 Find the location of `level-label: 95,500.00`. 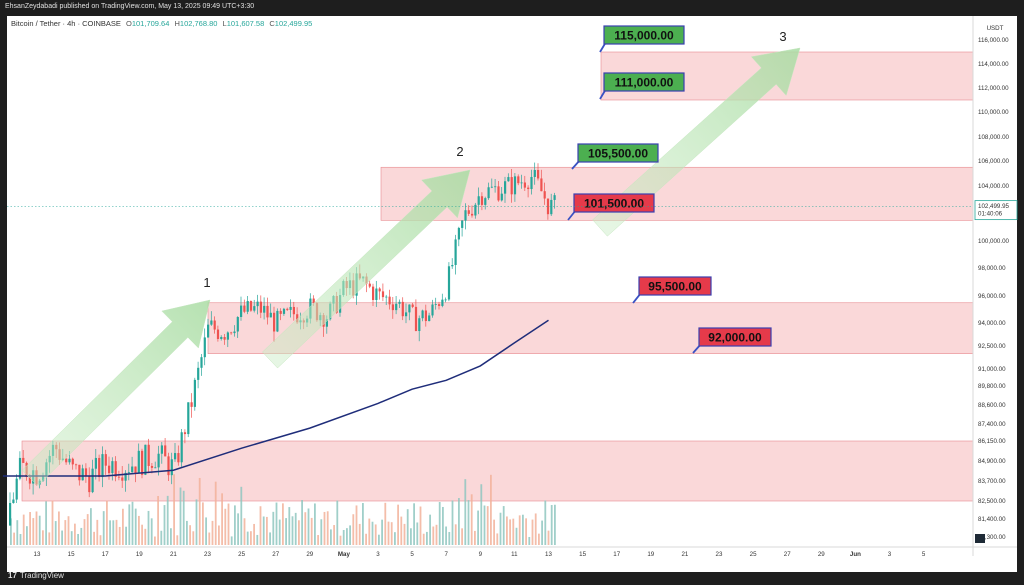

level-label: 95,500.00 is located at coordinates (675, 287).